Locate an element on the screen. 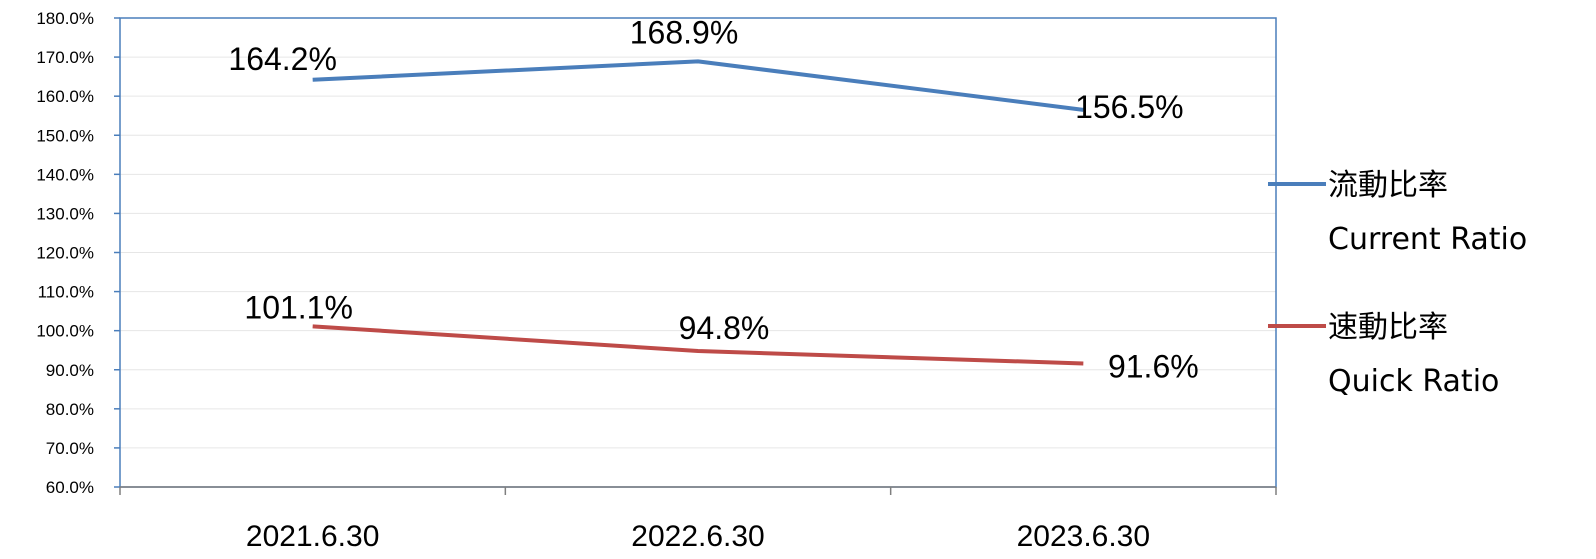 This screenshot has height=559, width=1596. y-tick-label: 140.0% is located at coordinates (65, 174).